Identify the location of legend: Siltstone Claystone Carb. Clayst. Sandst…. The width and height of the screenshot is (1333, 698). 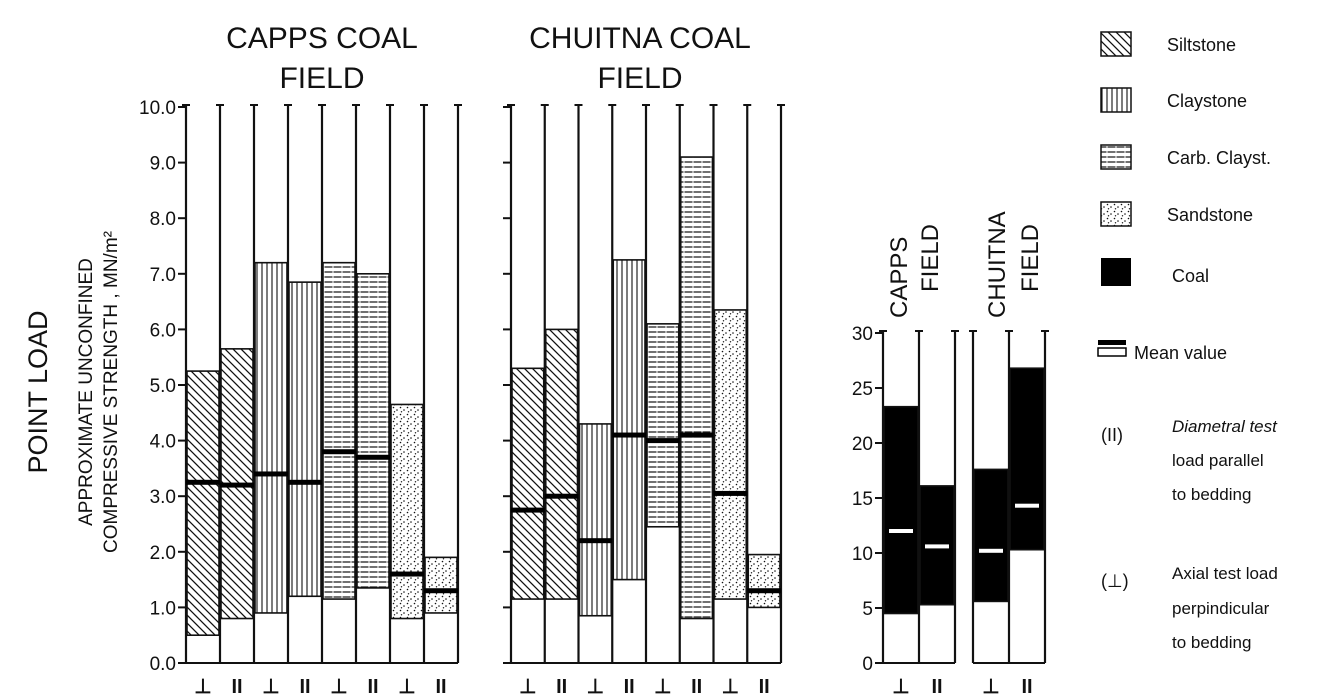
(1187, 341).